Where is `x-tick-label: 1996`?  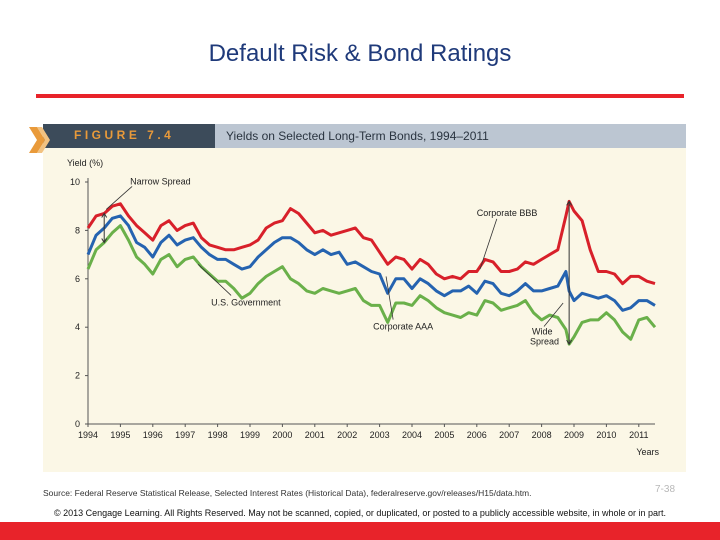
x-tick-label: 1996 is located at coordinates (153, 435).